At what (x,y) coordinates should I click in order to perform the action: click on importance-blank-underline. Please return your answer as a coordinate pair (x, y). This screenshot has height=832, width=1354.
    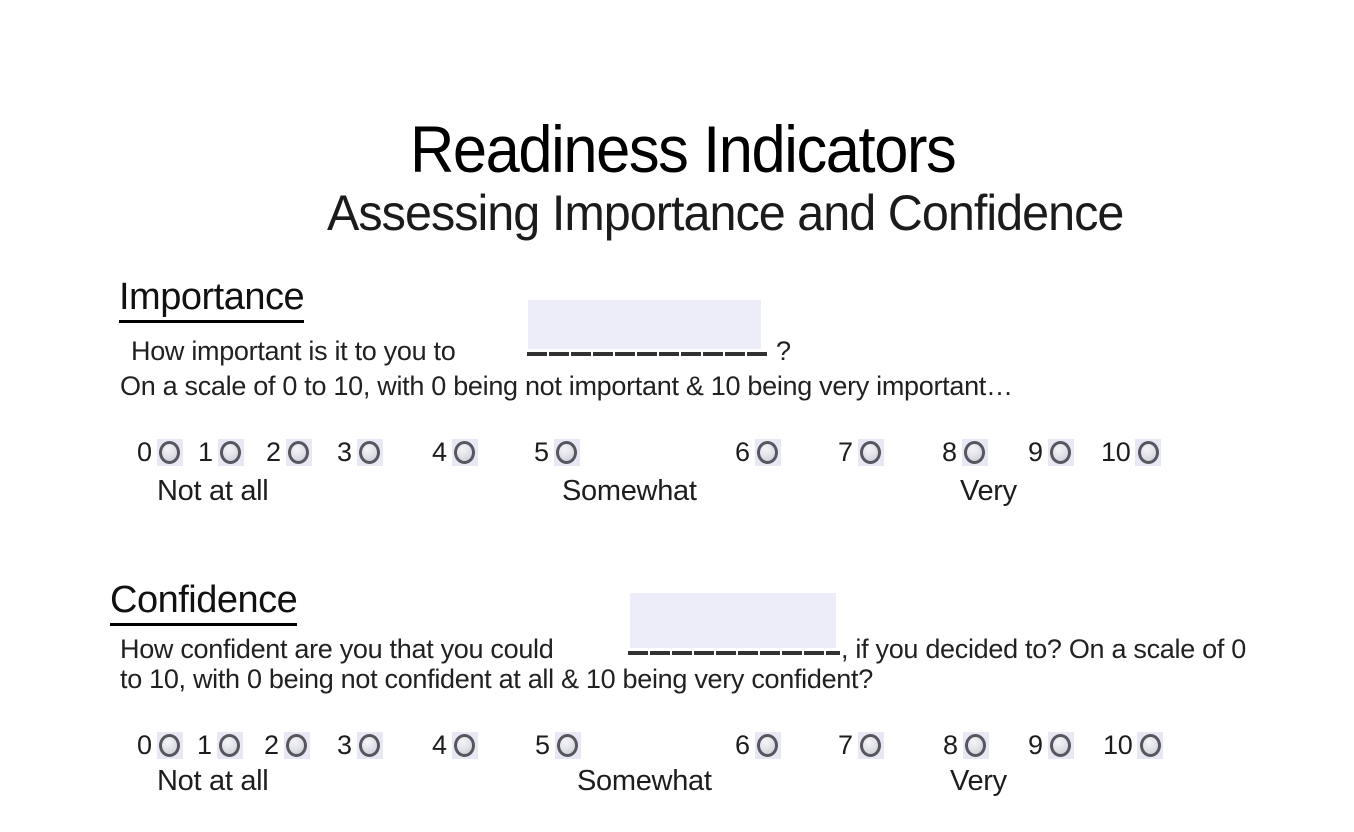
    Looking at the image, I should click on (647, 354).